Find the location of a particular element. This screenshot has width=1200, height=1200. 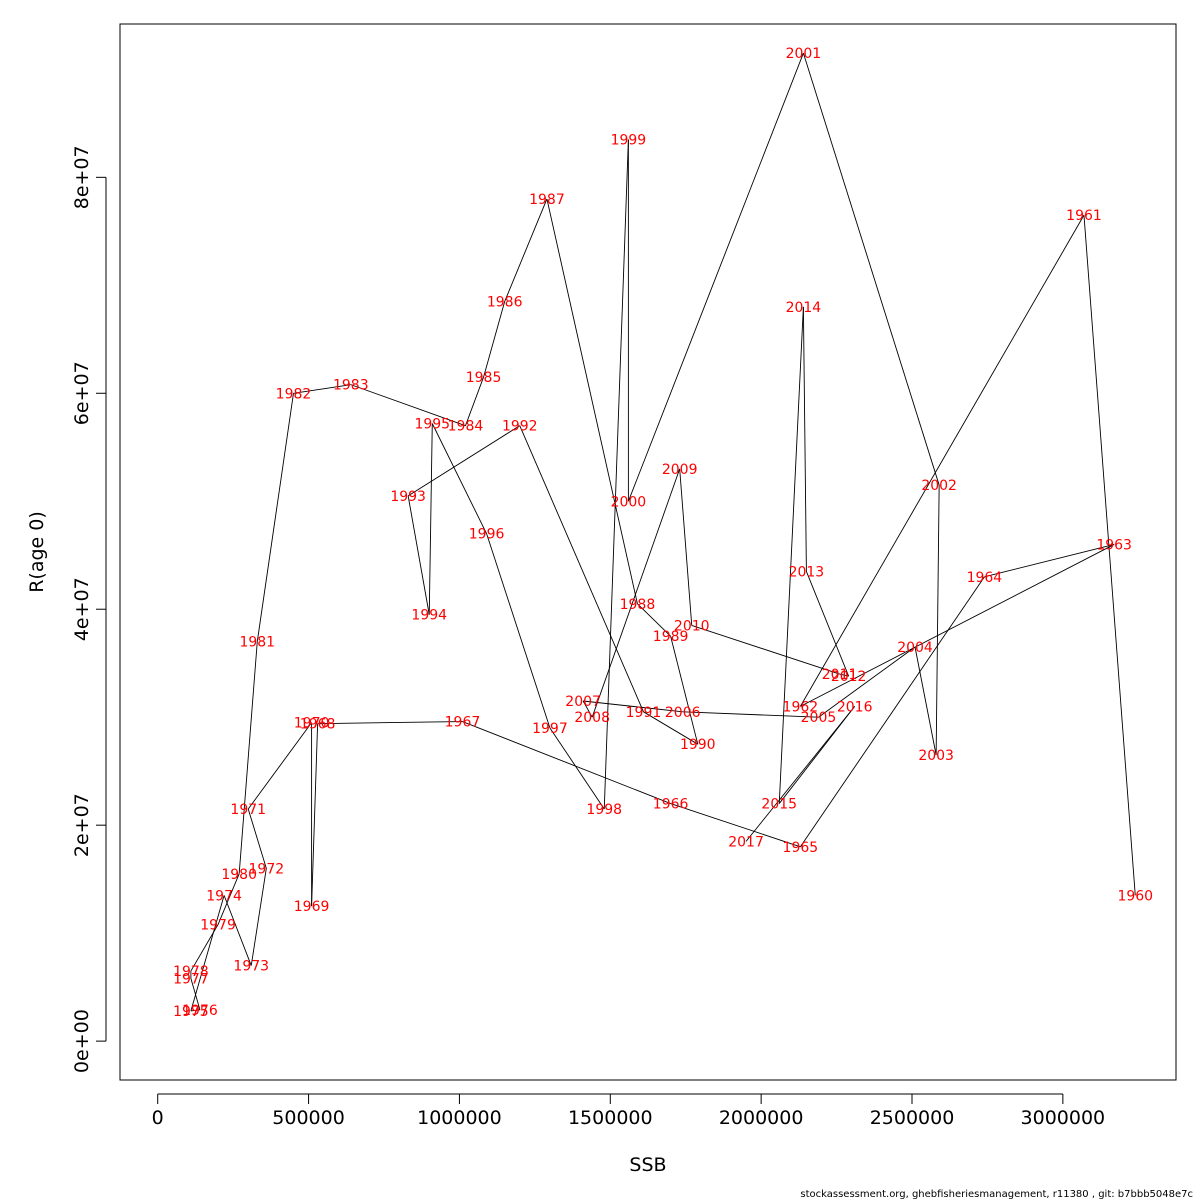

point-label-1999: 1999 is located at coordinates (629, 141).